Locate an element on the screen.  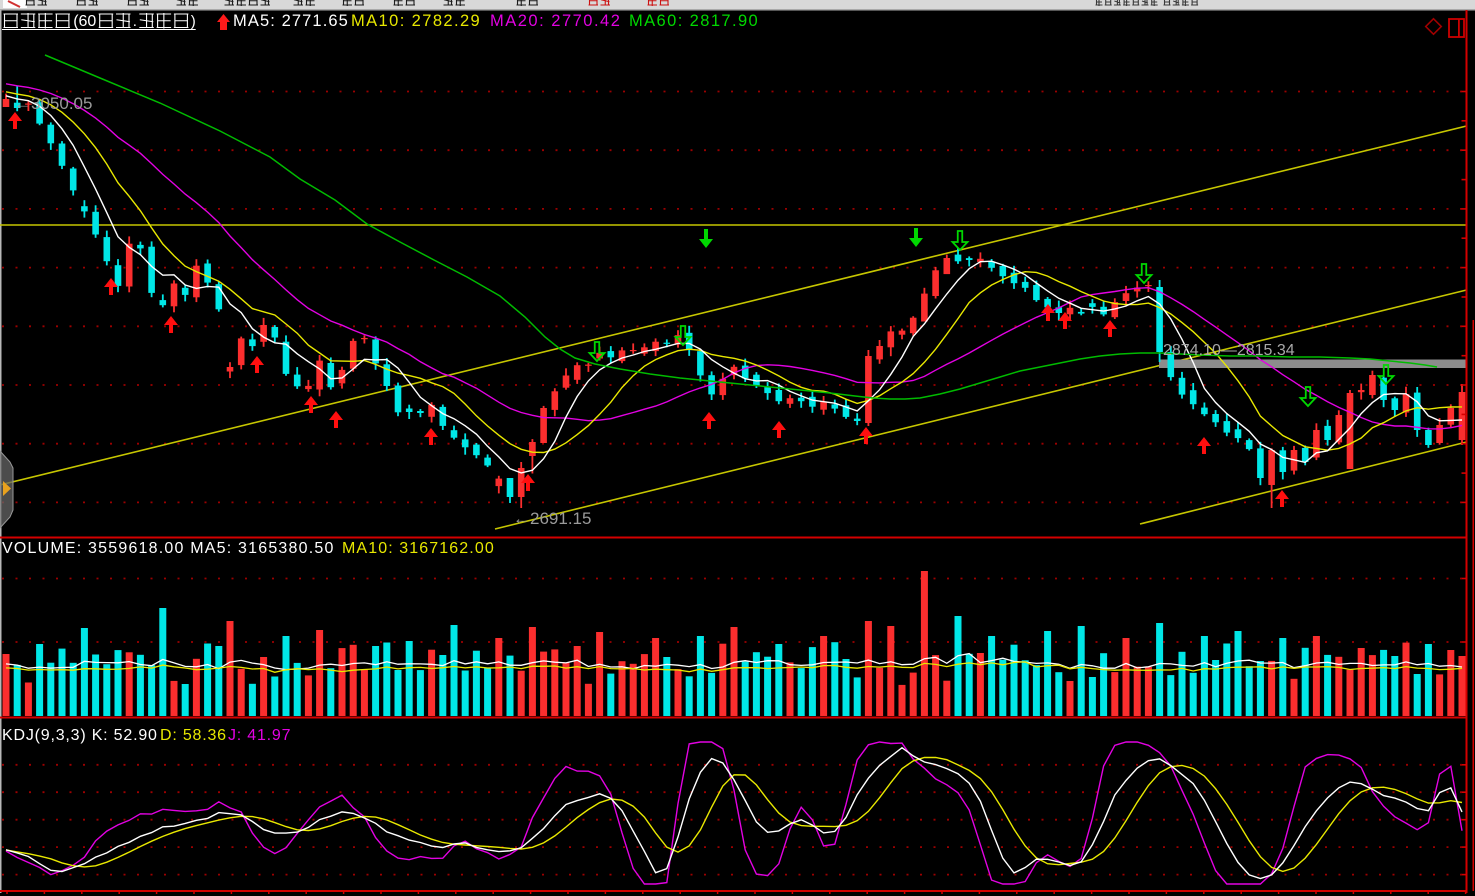
svg-text: ←2691.15 is located at coordinates (552, 518).